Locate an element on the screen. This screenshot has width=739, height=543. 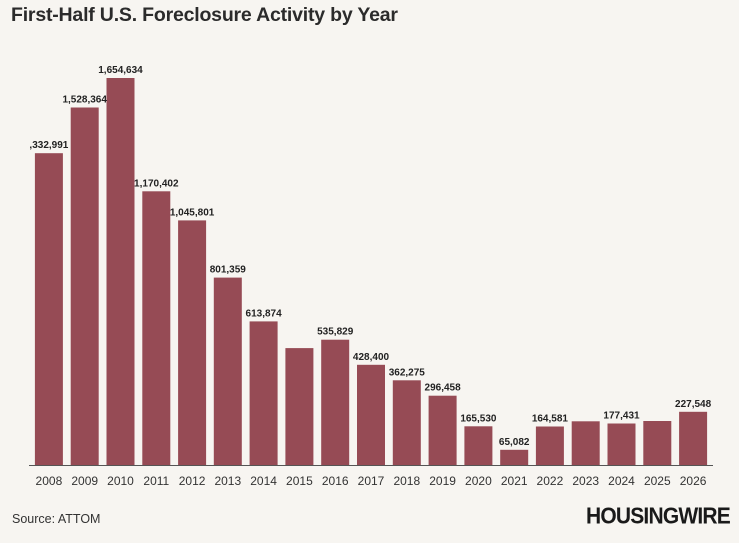
bar-2012 is located at coordinates (192, 342).